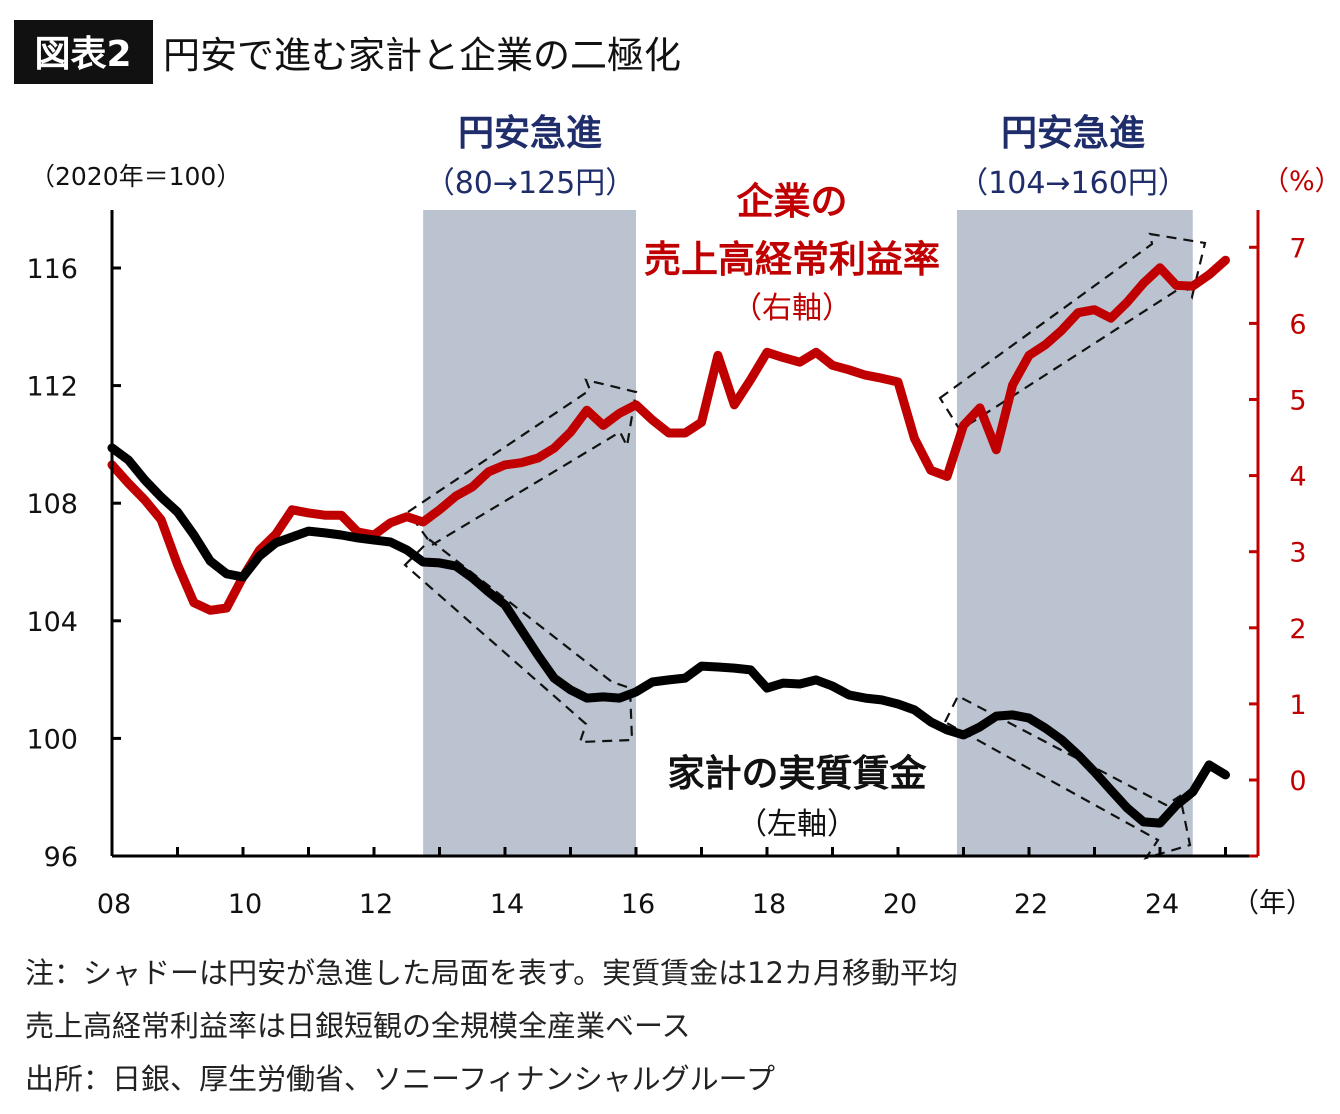 The image size is (1340, 1114). Describe the element at coordinates (1272, 903) in the screenshot. I see `x-axis-unit: （年）` at that location.